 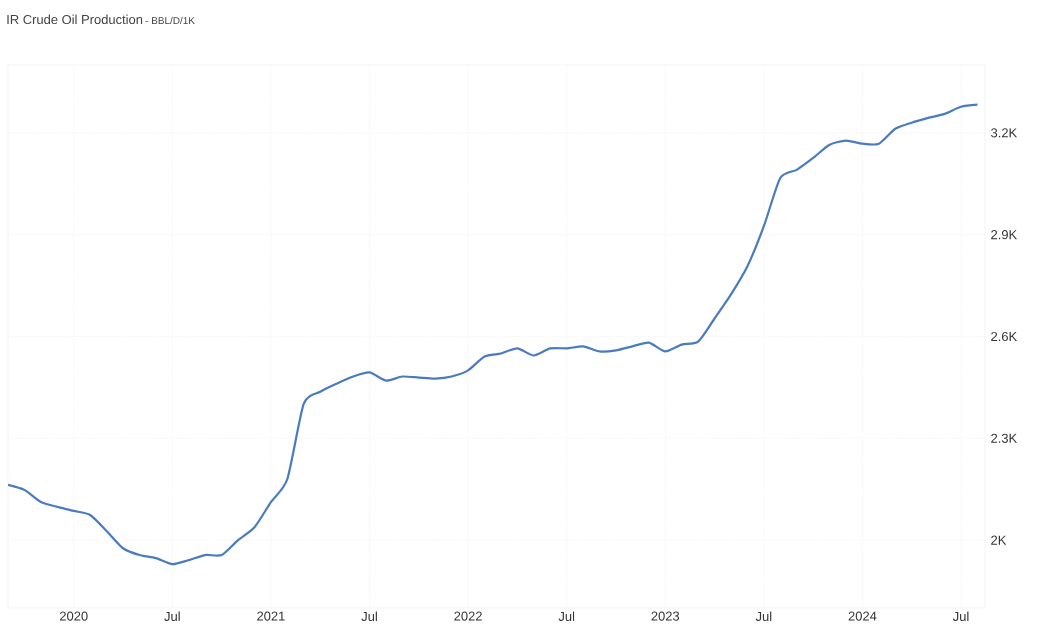 What do you see at coordinates (1004, 438) in the screenshot?
I see `y-tick-label: 2.3K` at bounding box center [1004, 438].